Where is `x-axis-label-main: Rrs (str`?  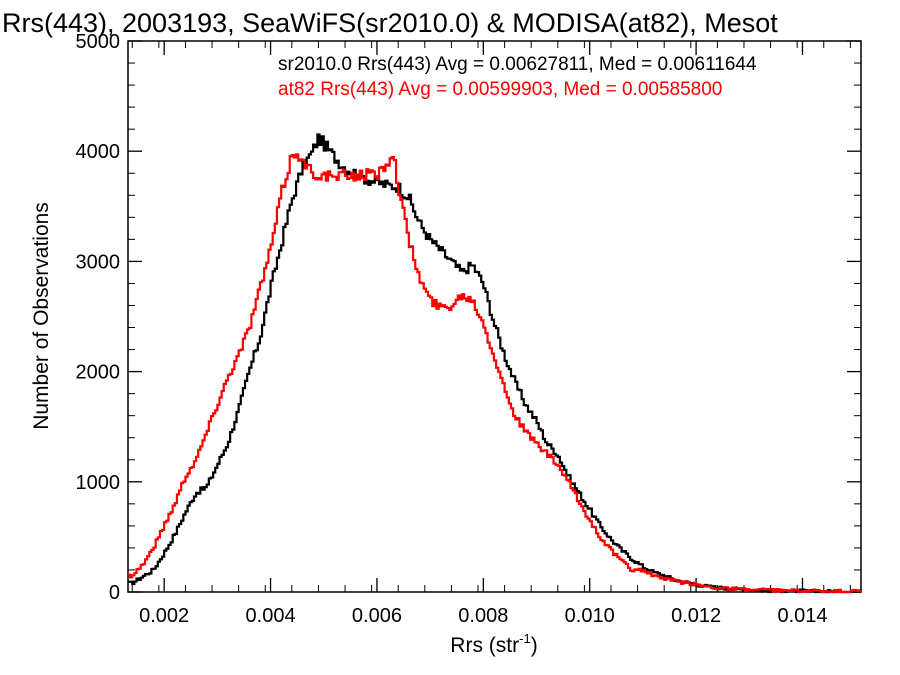
x-axis-label-main: Rrs (str is located at coordinates (484, 645).